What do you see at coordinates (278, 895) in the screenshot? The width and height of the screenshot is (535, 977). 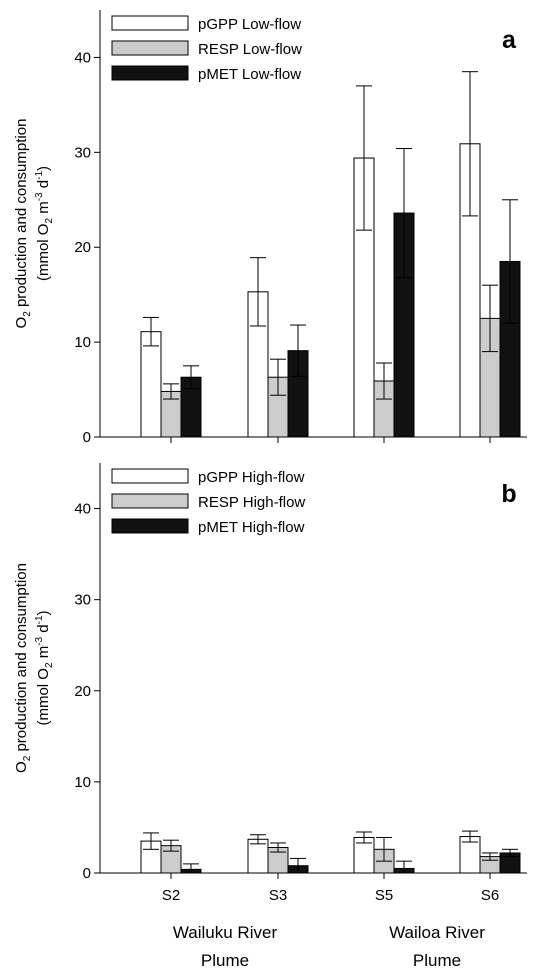 I see `x-tick-label: S3` at bounding box center [278, 895].